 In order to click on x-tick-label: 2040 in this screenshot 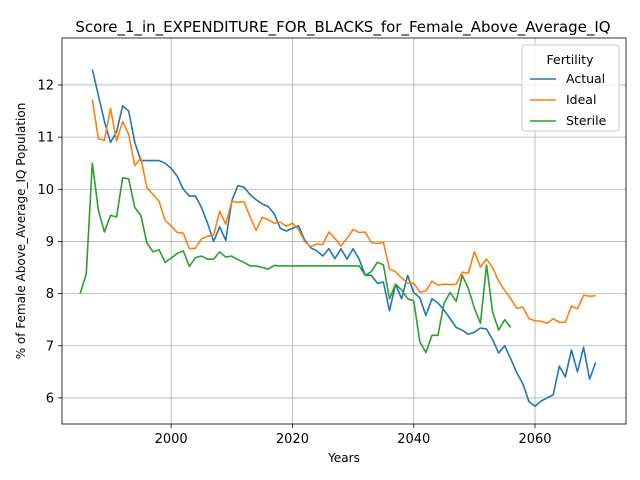, I will do `click(413, 439)`.